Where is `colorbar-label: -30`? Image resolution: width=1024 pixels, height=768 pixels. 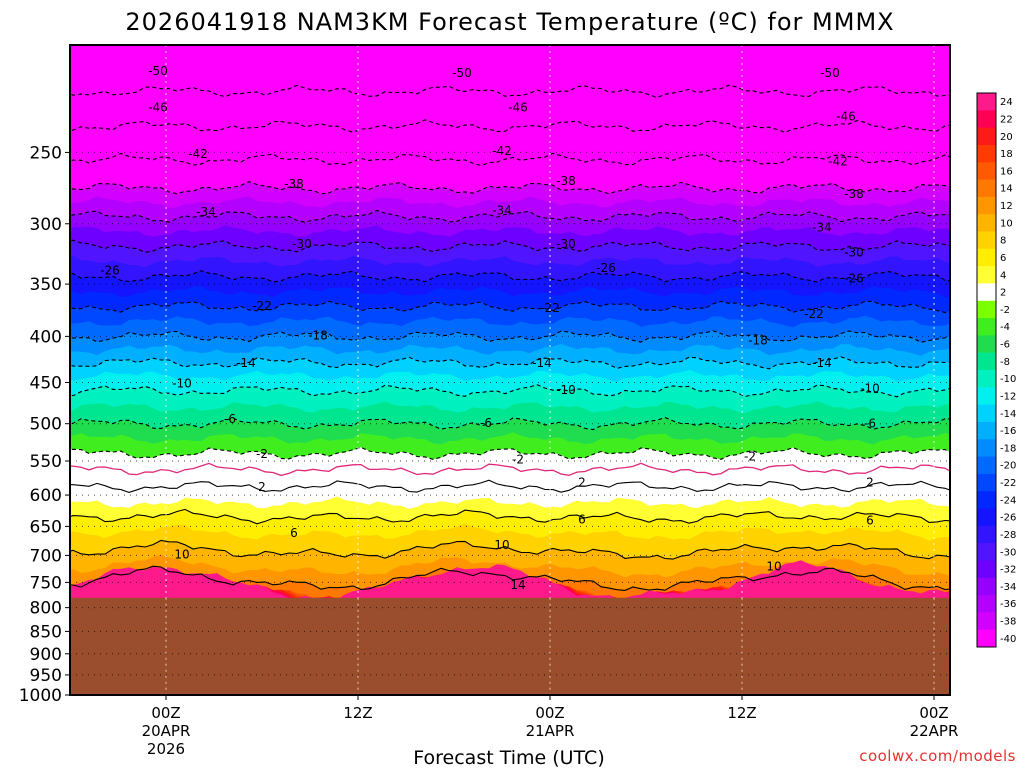
colorbar-label: -30 is located at coordinates (1008, 552).